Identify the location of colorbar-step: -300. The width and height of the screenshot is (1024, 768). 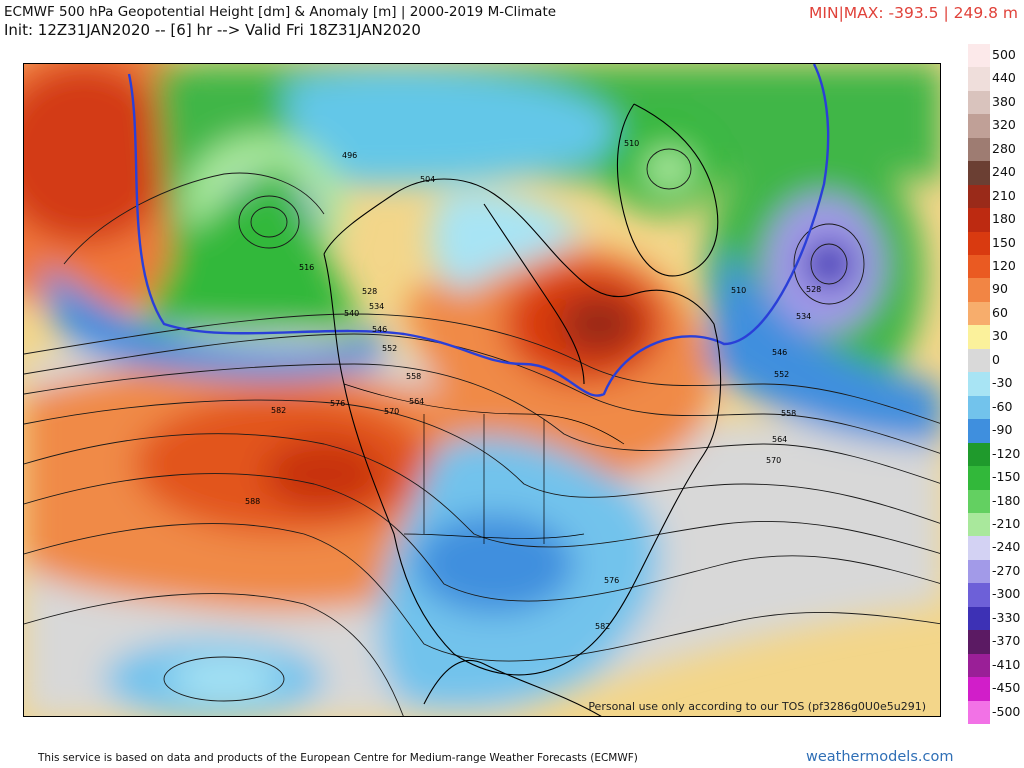
(994, 595).